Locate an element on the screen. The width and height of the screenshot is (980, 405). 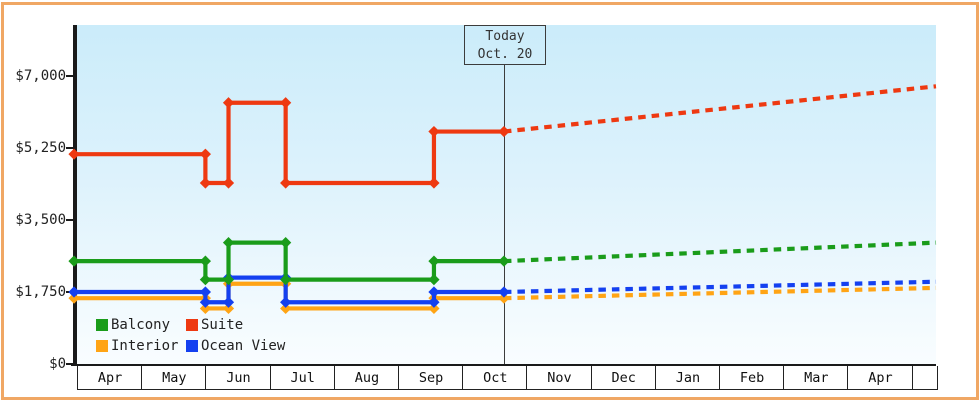
x-axis-line is located at coordinates (503, 365).